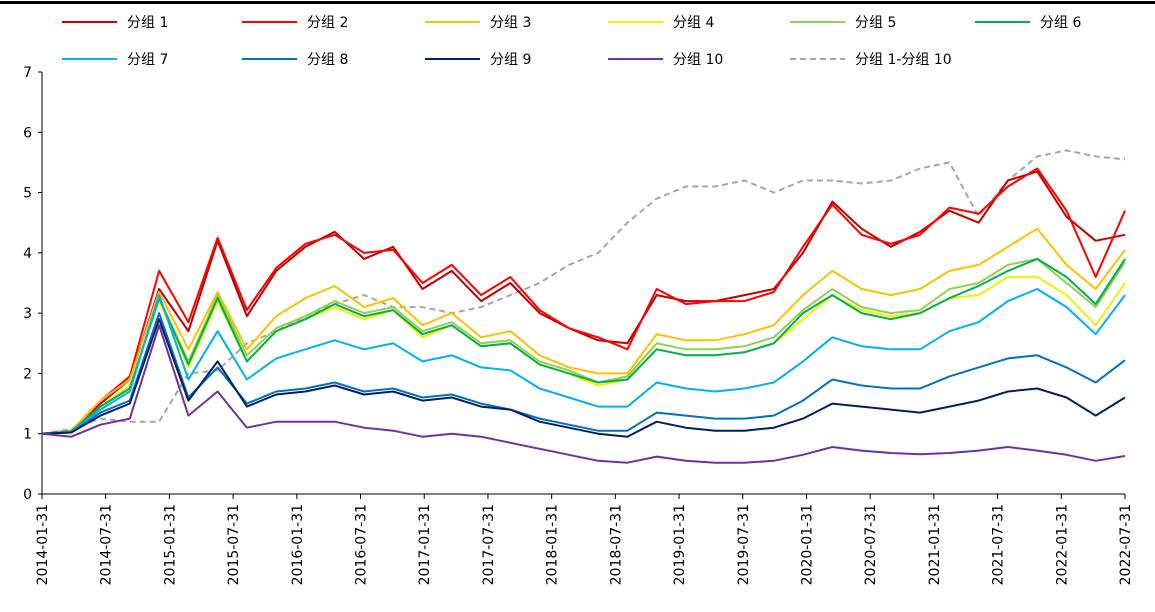  Describe the element at coordinates (327, 60) in the screenshot. I see `legend-label-8: 分组 8` at that location.